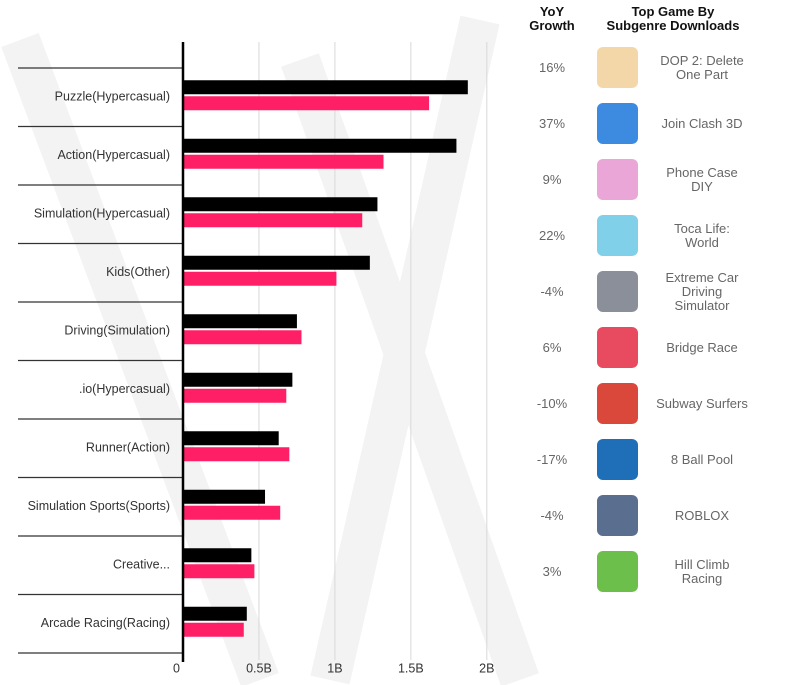 This screenshot has height=685, width=809. What do you see at coordinates (113, 155) in the screenshot?
I see `y-tick-label: Action(Hypercasual)` at bounding box center [113, 155].